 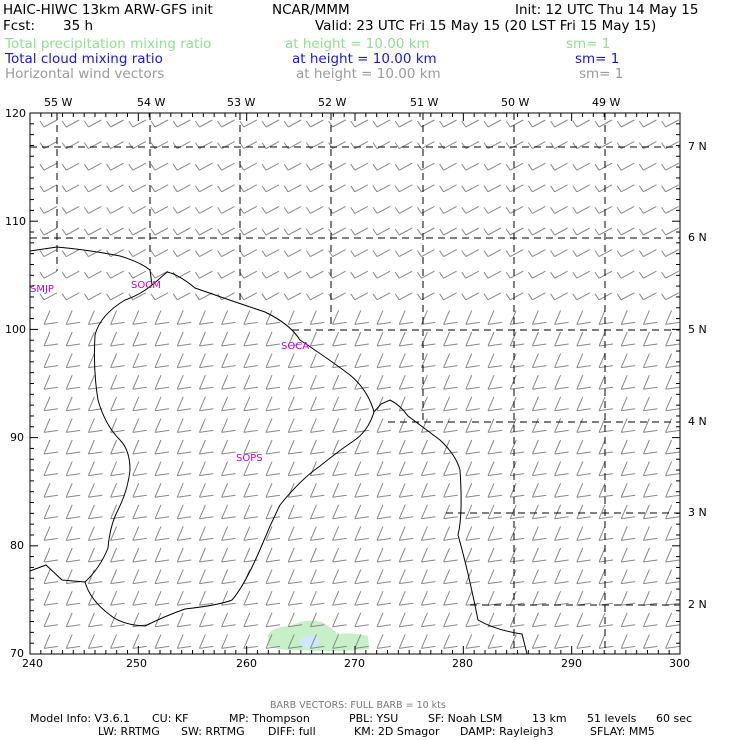 What do you see at coordinates (32, 663) in the screenshot?
I see `x-tick-240: 240` at bounding box center [32, 663].